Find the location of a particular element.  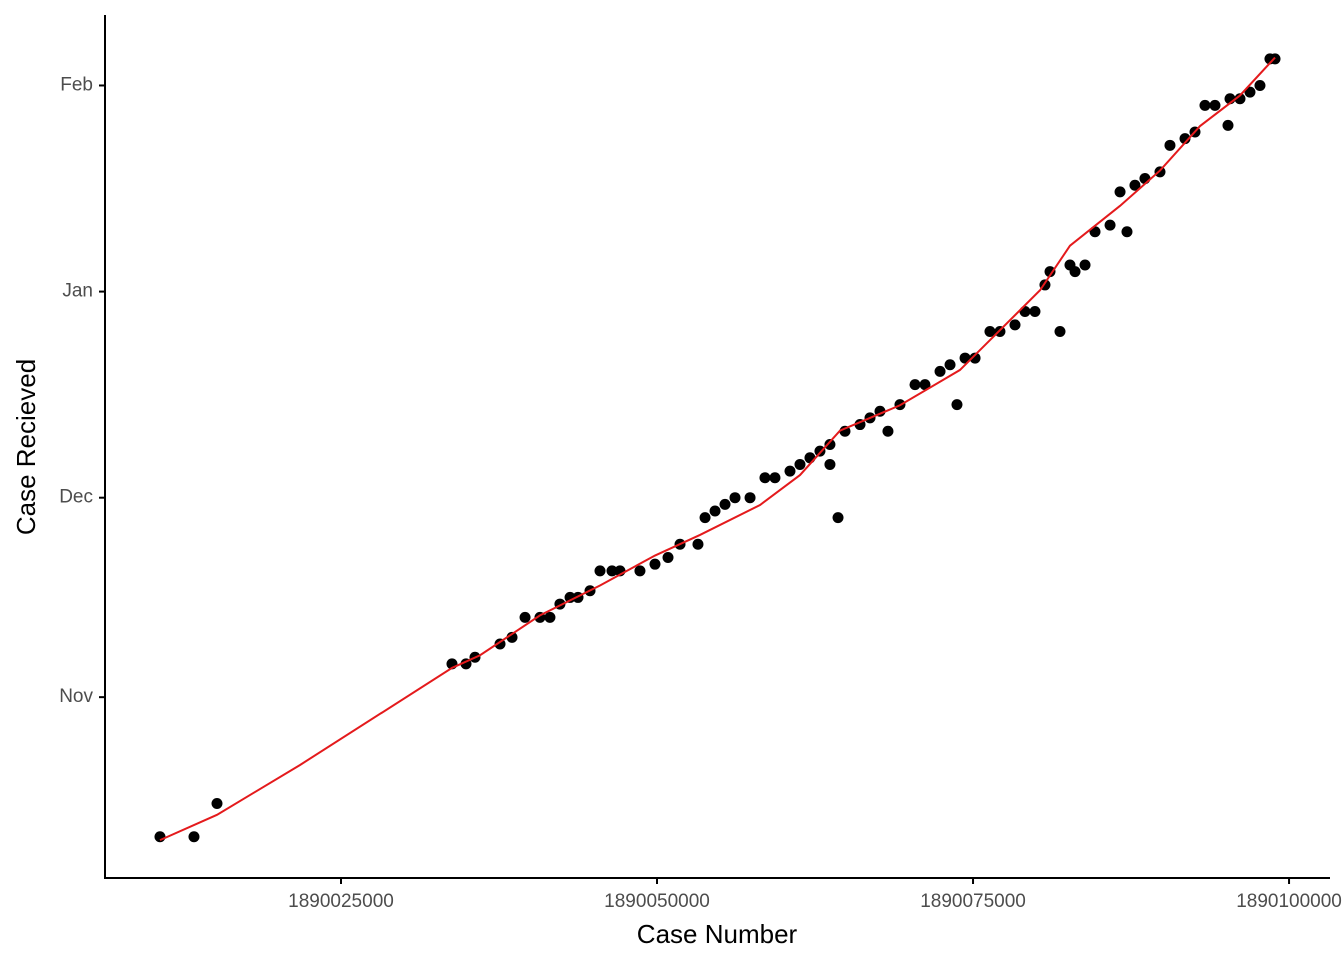

y-tick-label: Nov is located at coordinates (76, 696).